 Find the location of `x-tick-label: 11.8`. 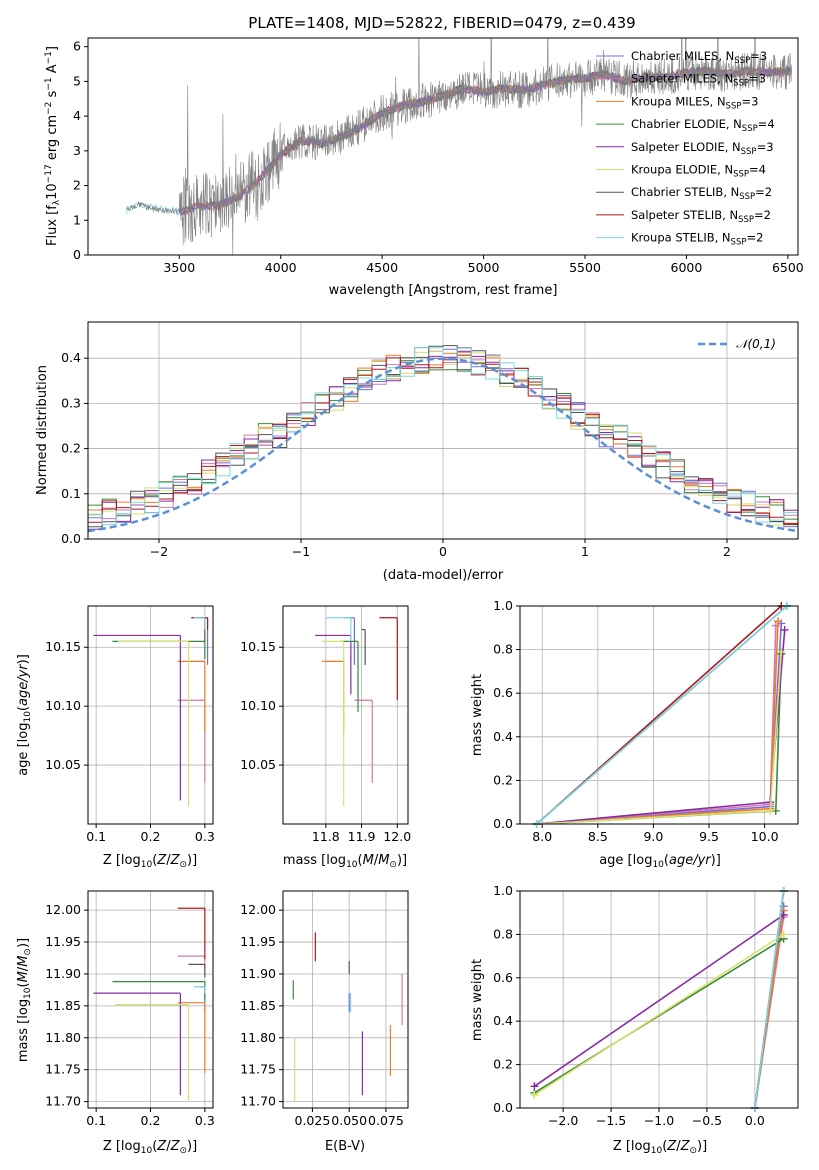

x-tick-label: 11.8 is located at coordinates (326, 836).